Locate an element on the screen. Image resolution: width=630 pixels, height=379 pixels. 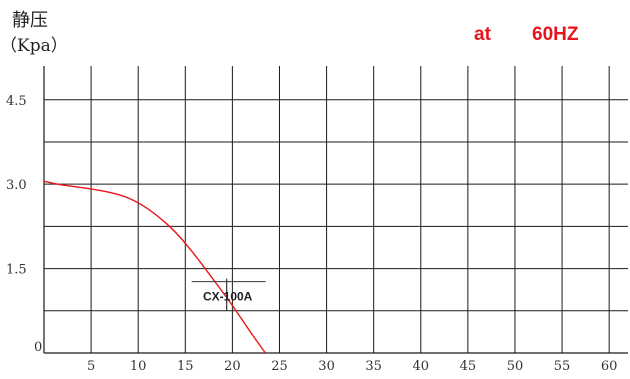
x-tick-label-15: 15 is located at coordinates (185, 366).